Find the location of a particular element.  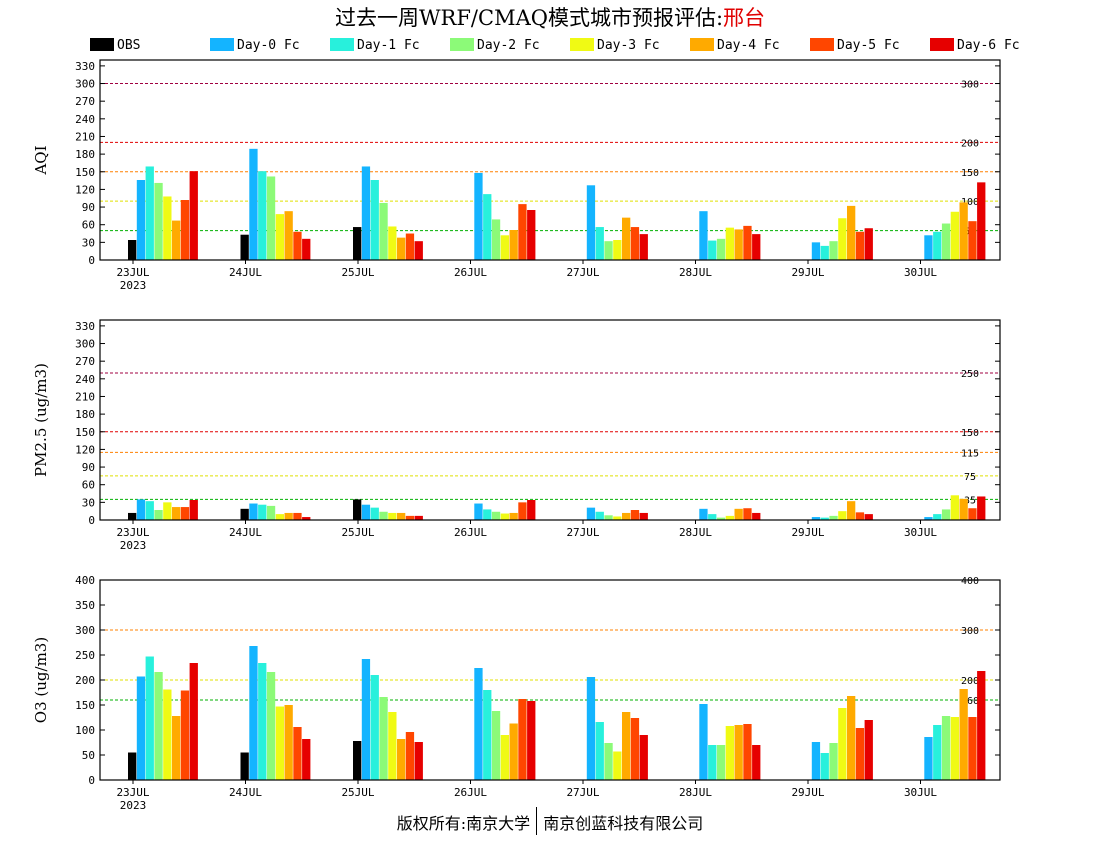

bar-o3-23jul-s7 is located at coordinates (193, 721).